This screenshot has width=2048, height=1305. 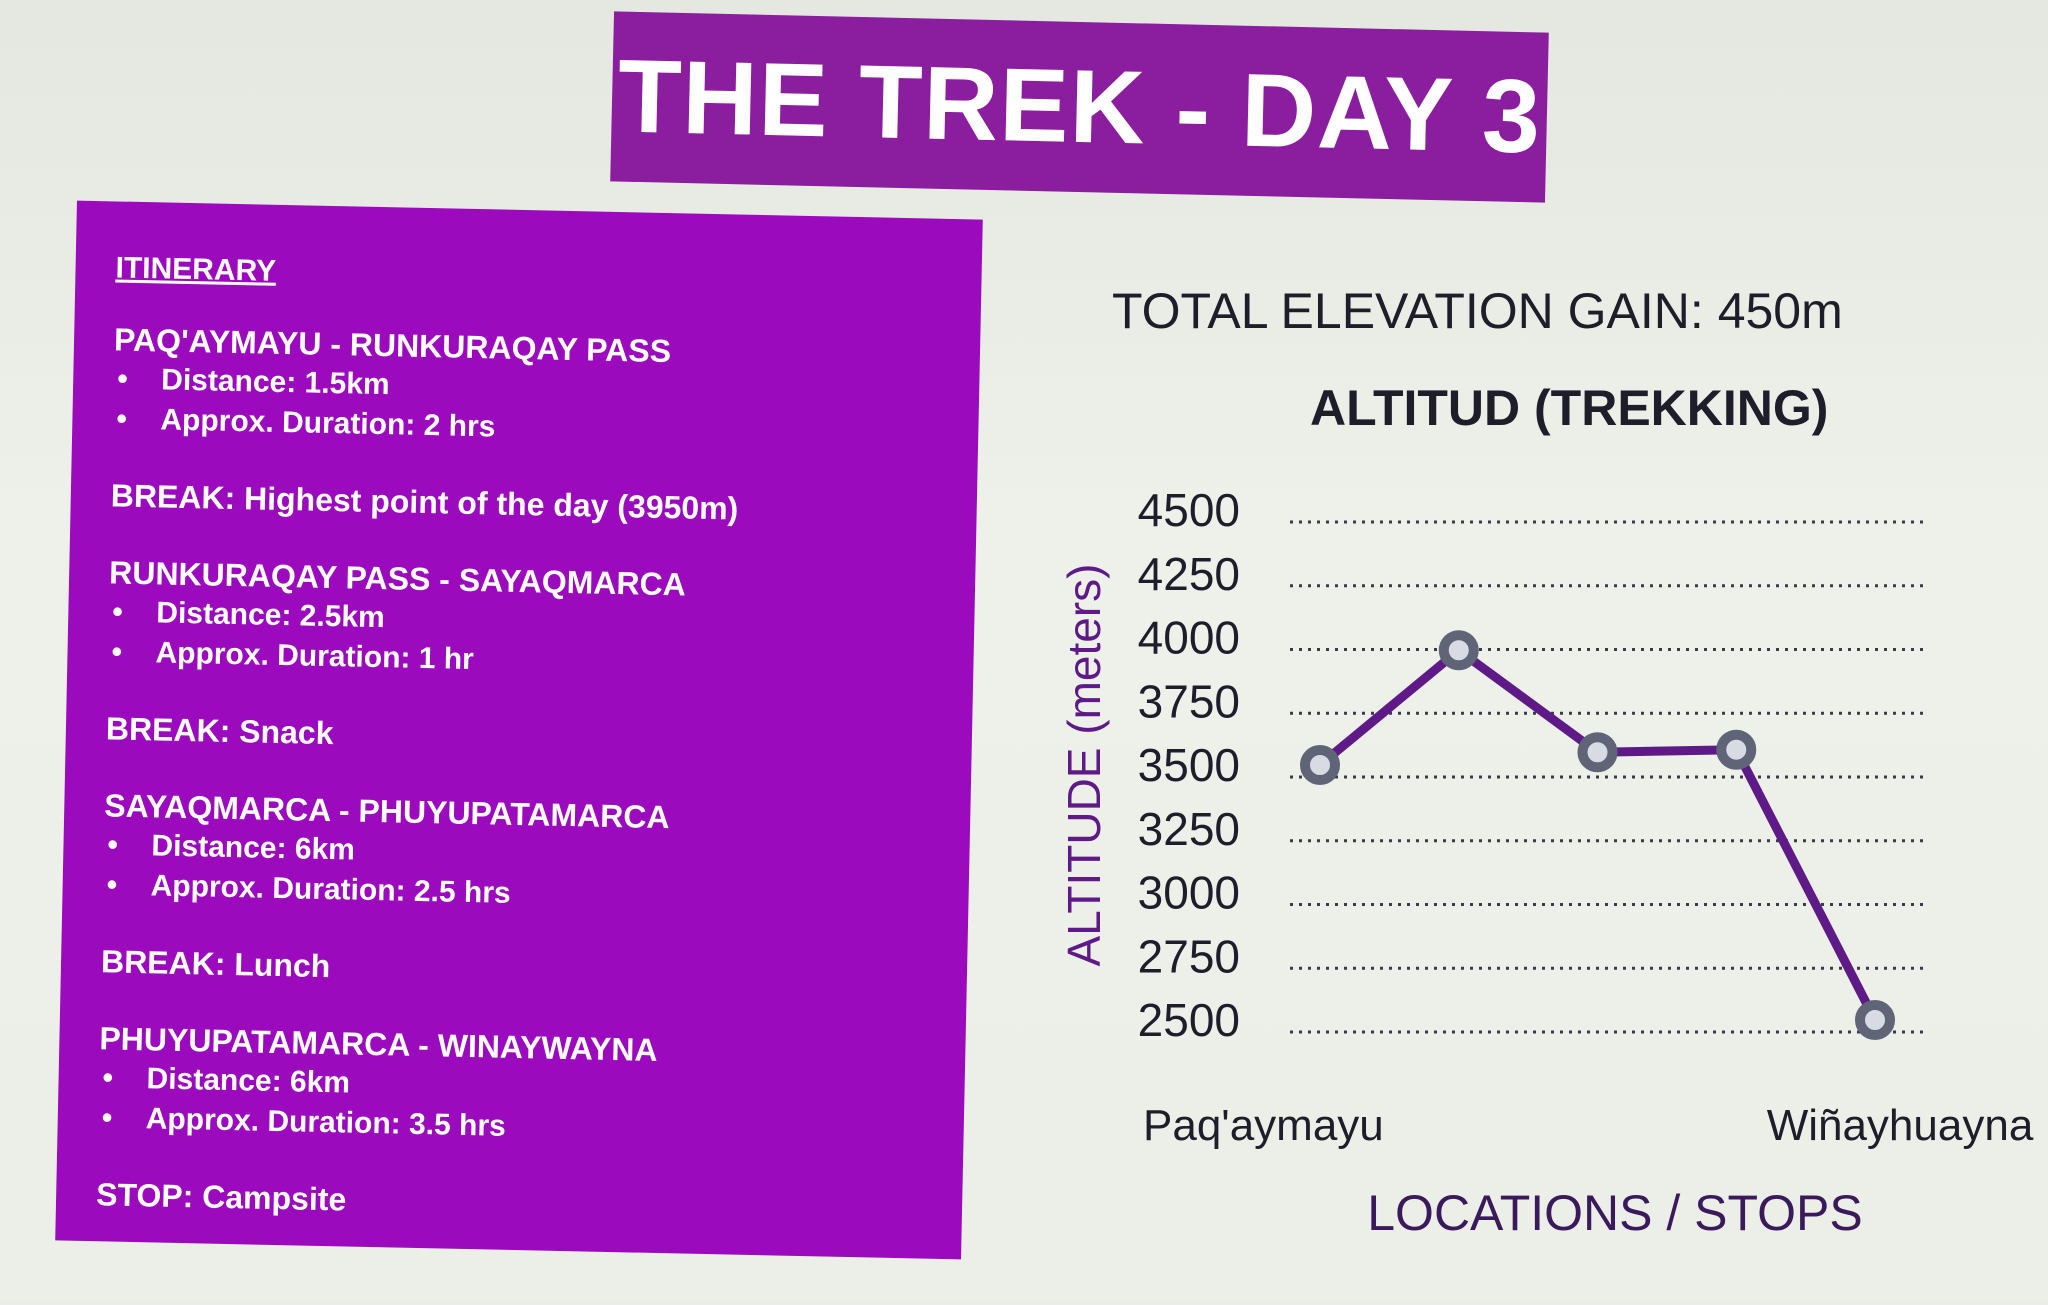 I want to click on y-tick-label: 4250, so click(x=1189, y=574).